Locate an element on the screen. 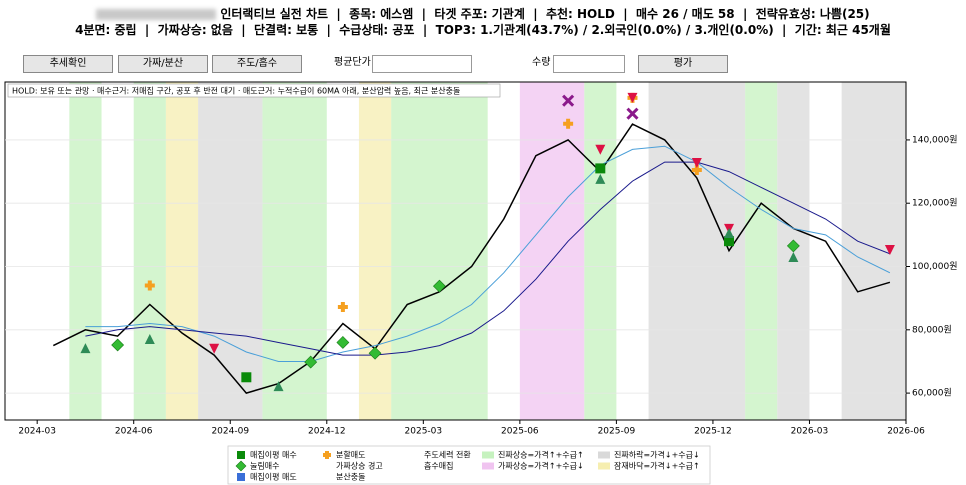  legend-label: 진짜하락=가격↓+수급↓ is located at coordinates (657, 455).